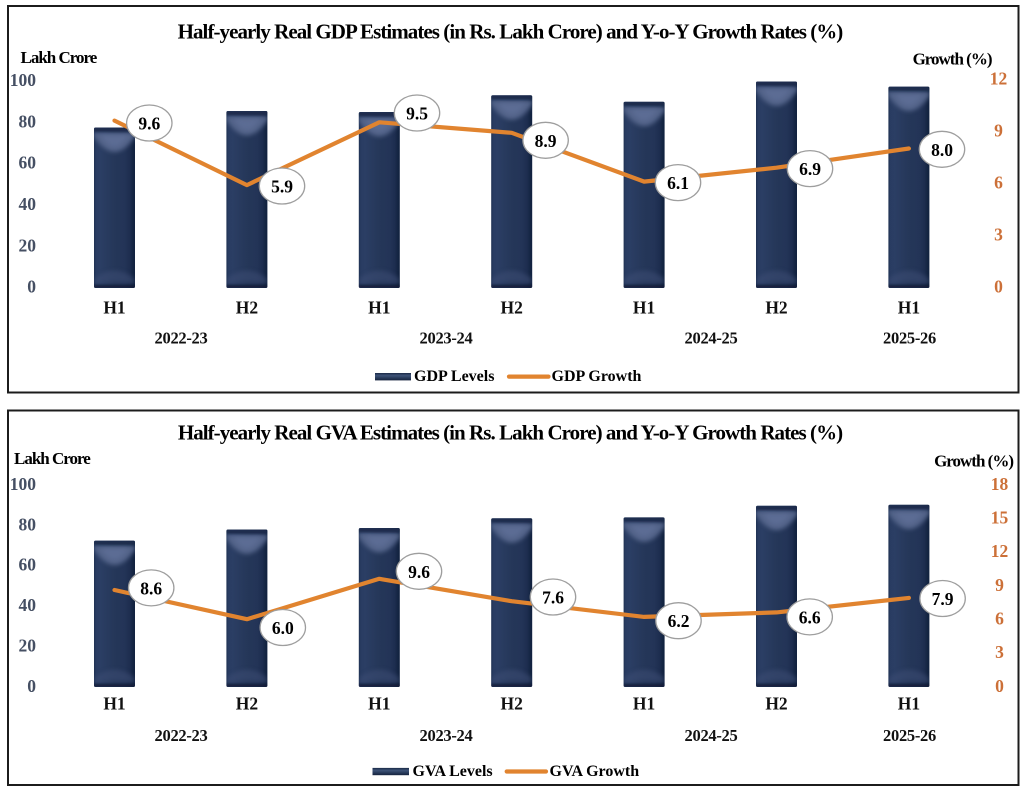 This screenshot has width=1024, height=798. I want to click on svg-text: 7.9, so click(943, 599).